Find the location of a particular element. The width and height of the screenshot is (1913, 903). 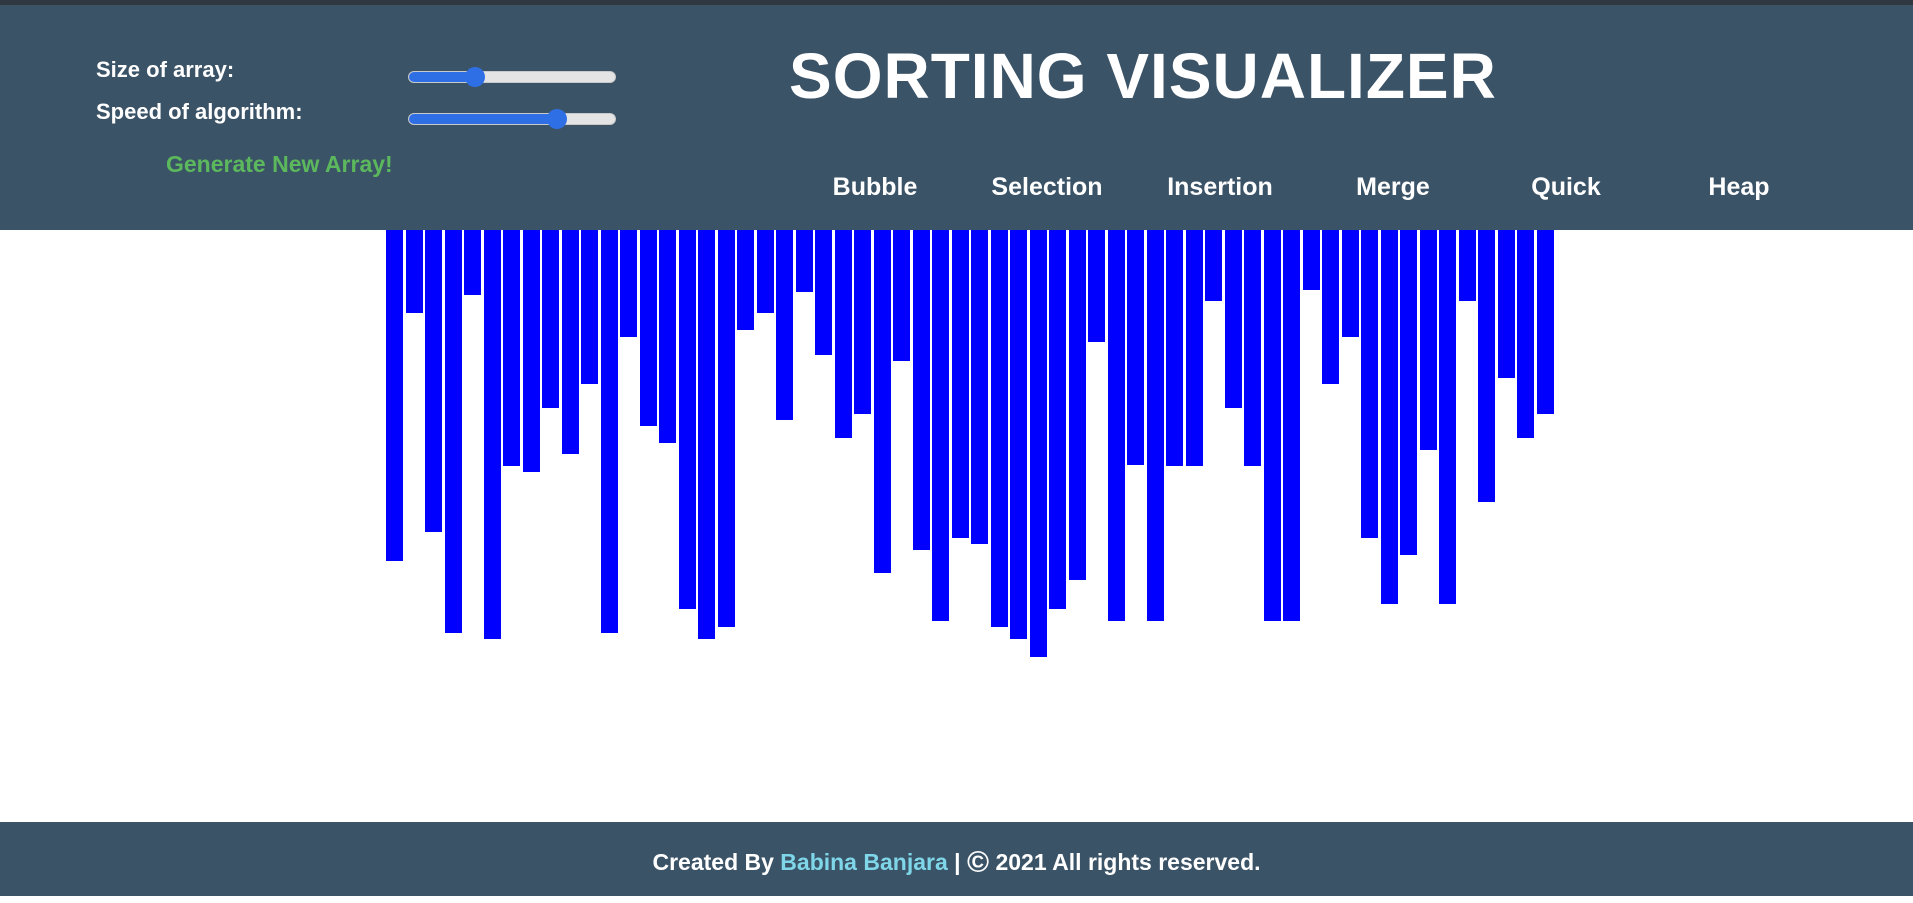

window-top-strip is located at coordinates (956, 2).